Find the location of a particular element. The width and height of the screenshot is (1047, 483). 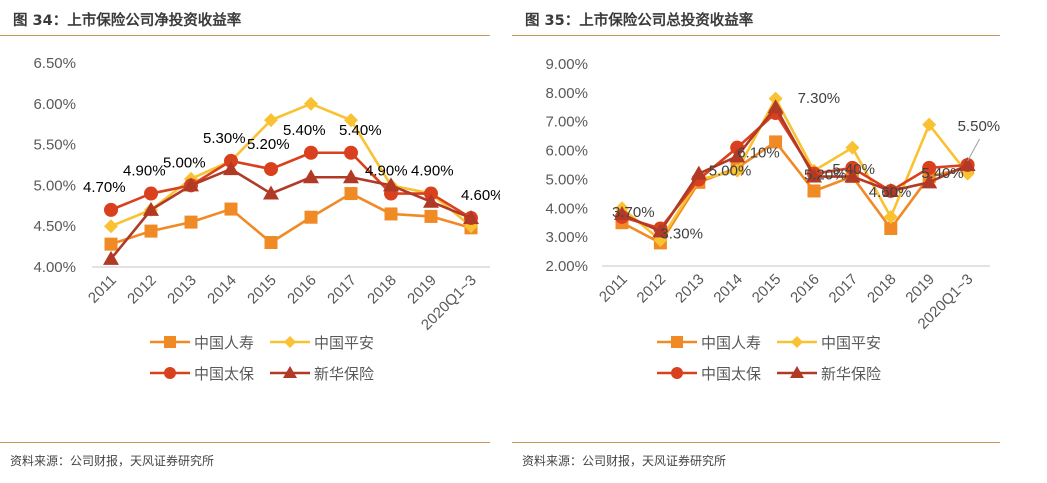

title-rule is located at coordinates (756, 35).